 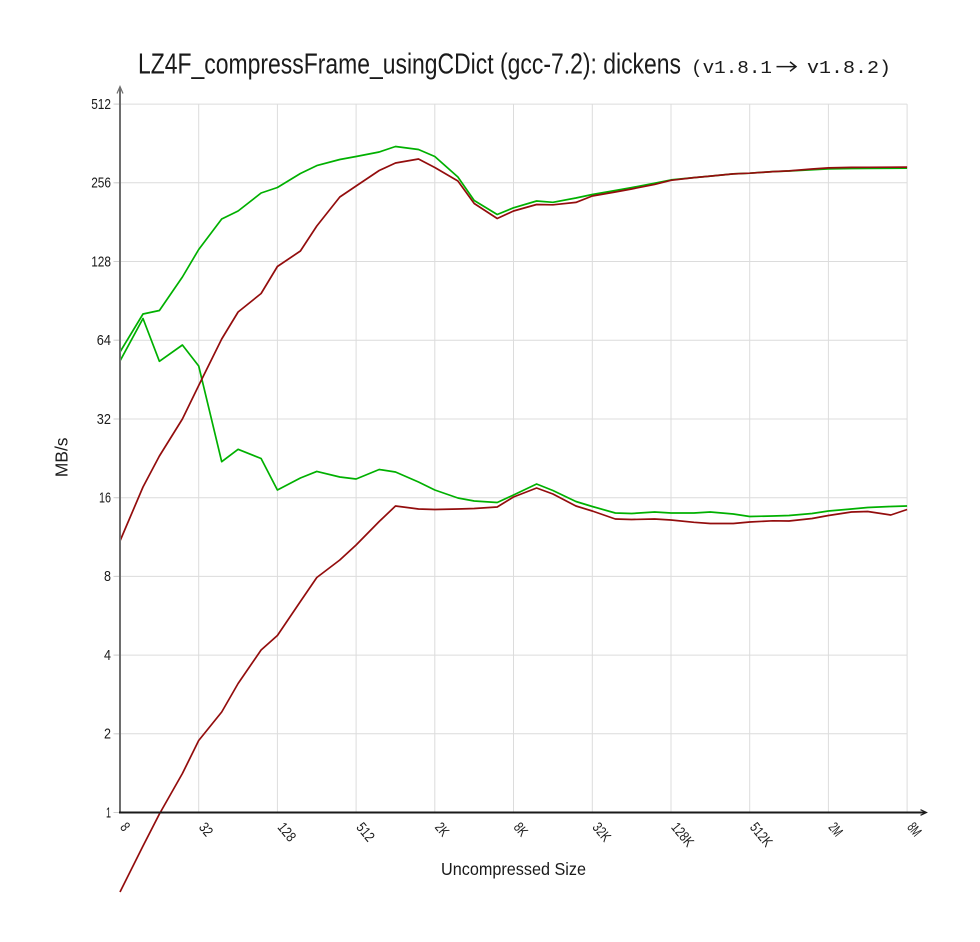 What do you see at coordinates (849, 68) in the screenshot?
I see `svg-text: v1.8.2)` at bounding box center [849, 68].